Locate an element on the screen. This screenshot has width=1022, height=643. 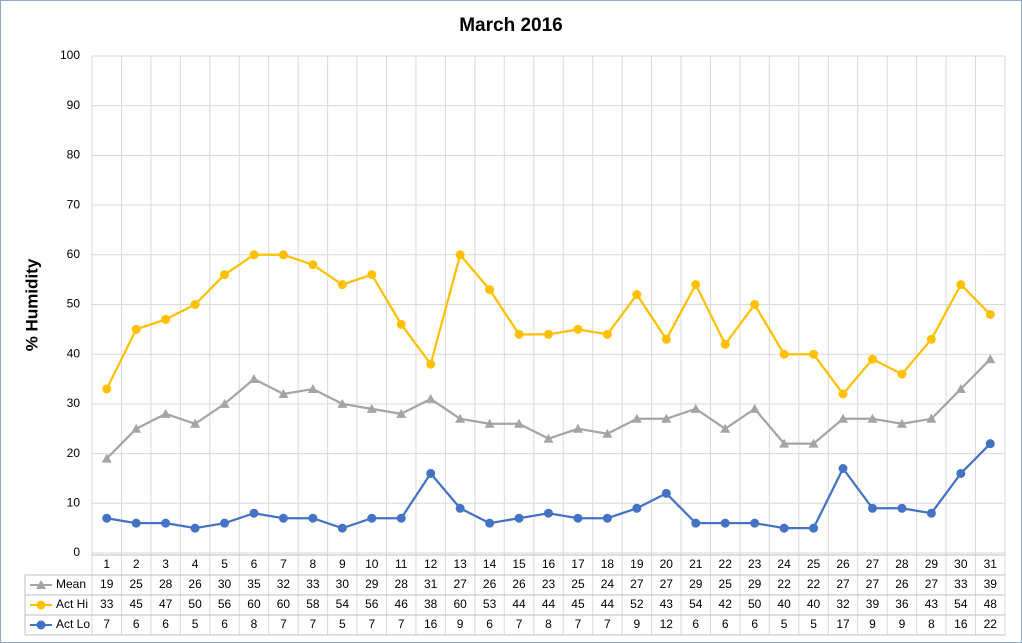
y-tick-label: 30 is located at coordinates (74, 403).